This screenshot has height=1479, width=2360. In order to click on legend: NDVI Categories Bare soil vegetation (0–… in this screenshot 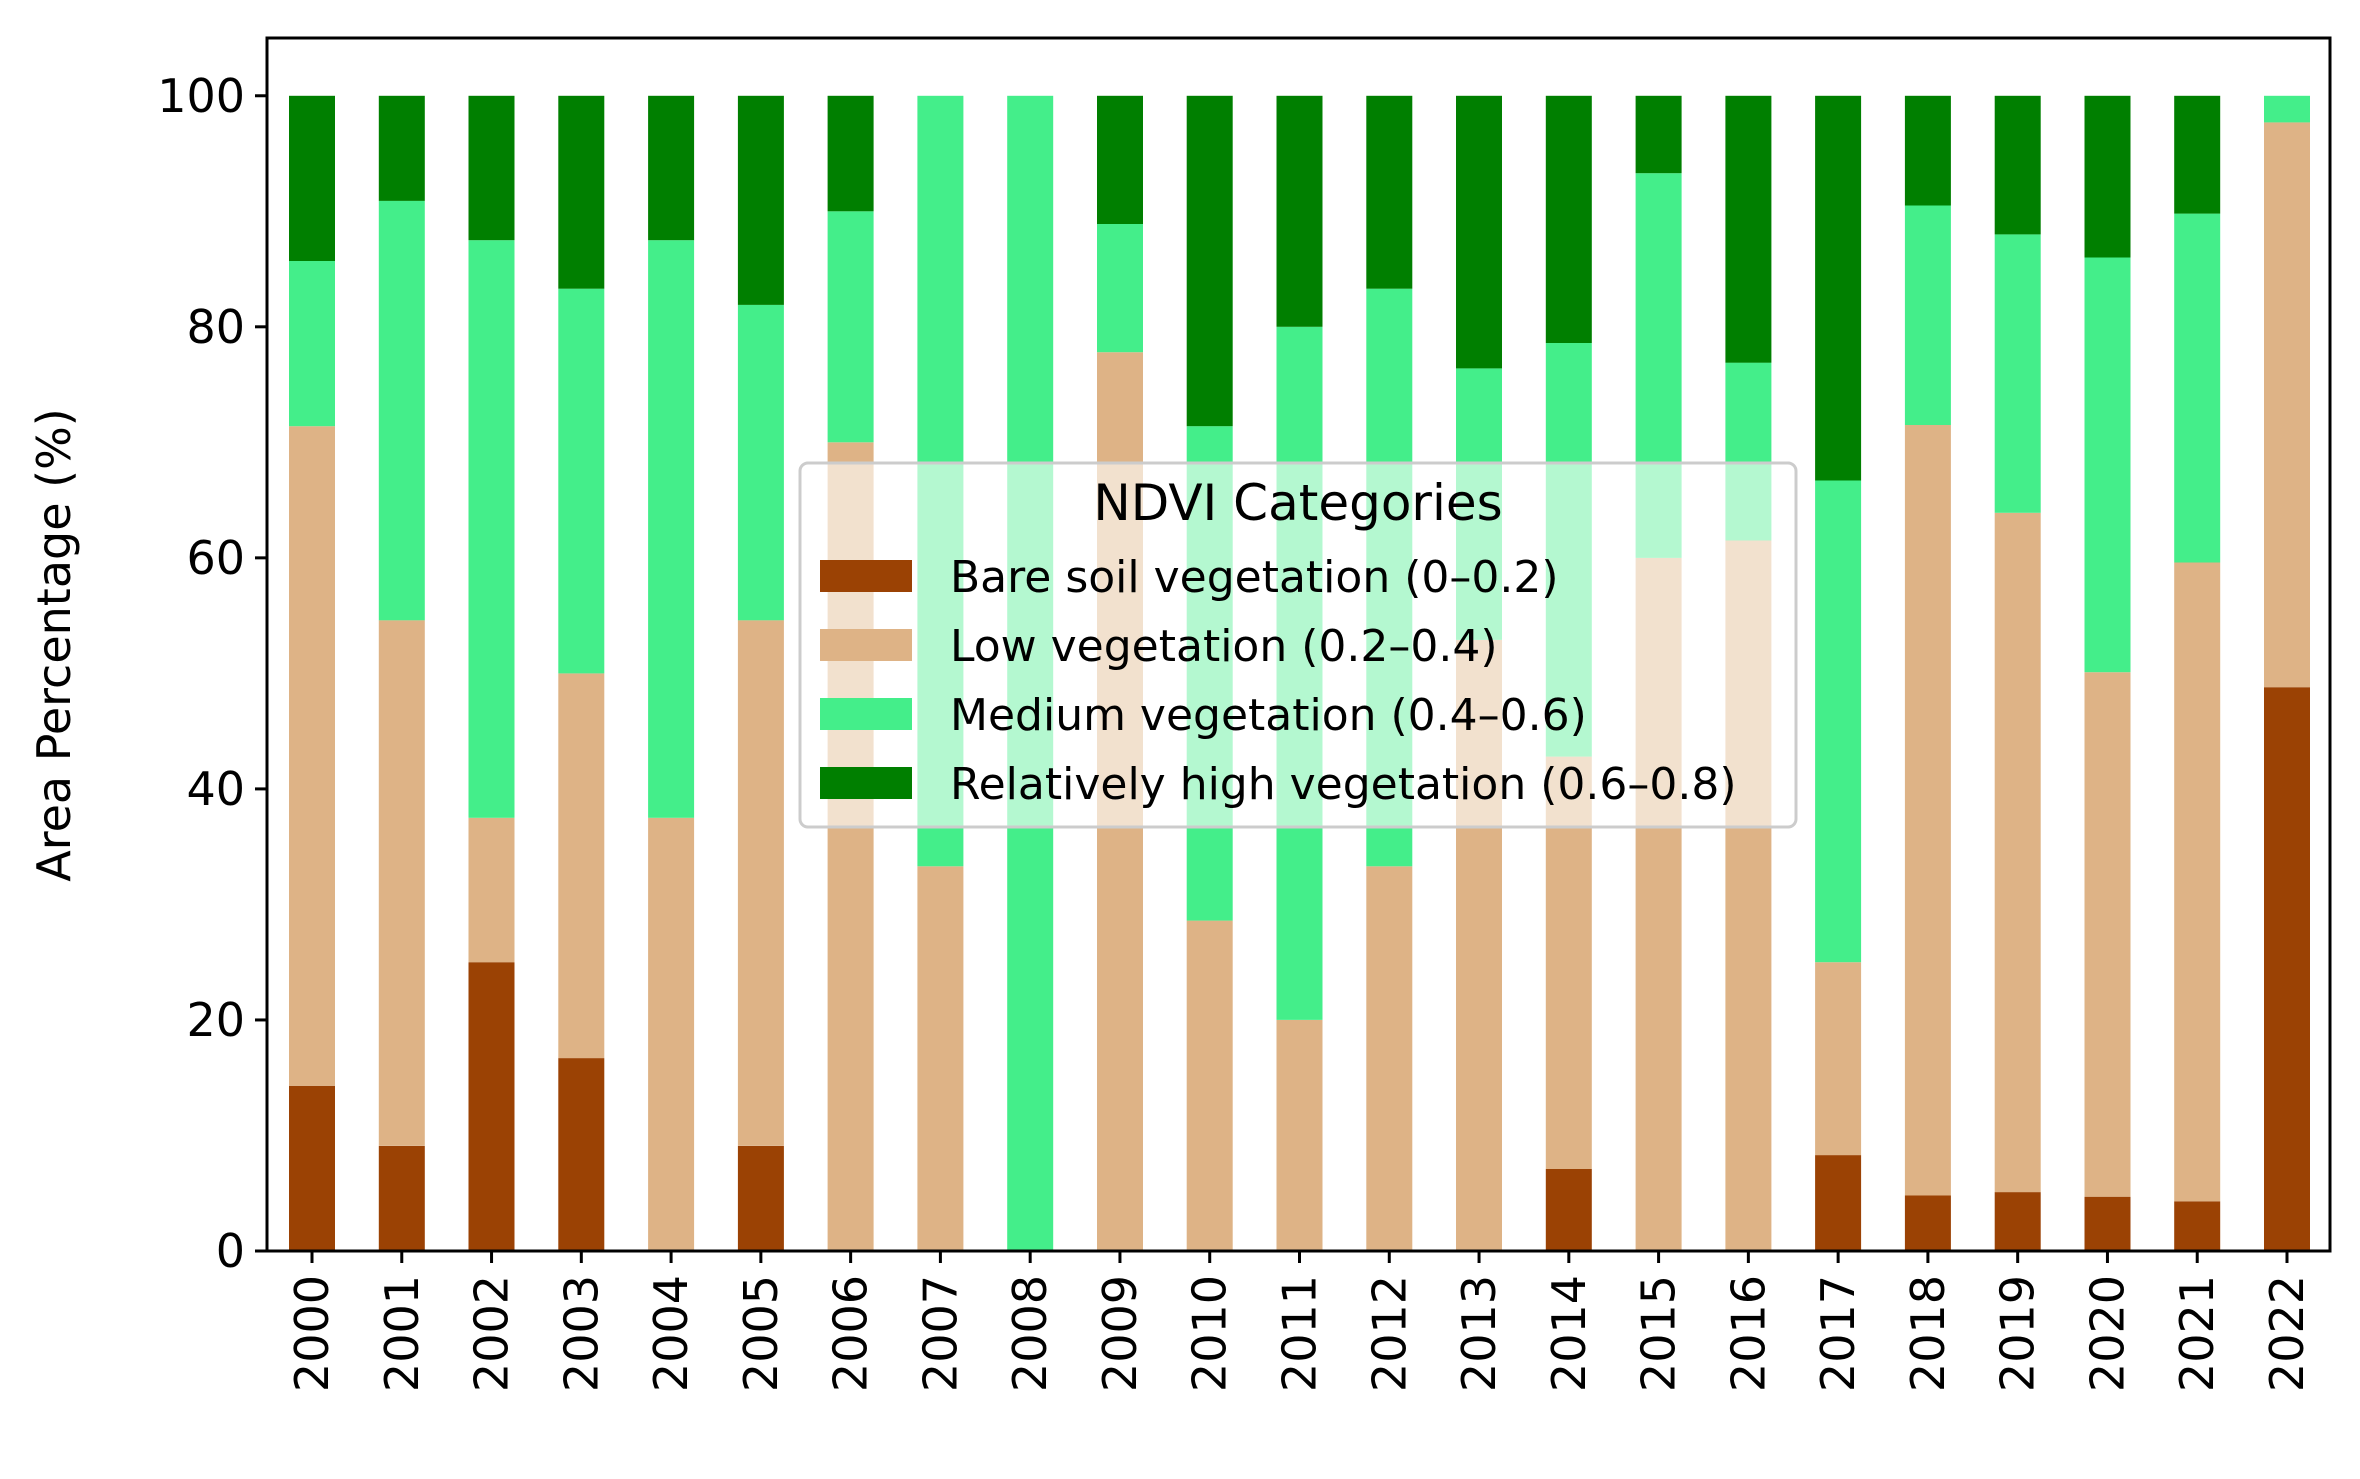, I will do `click(1298, 645)`.